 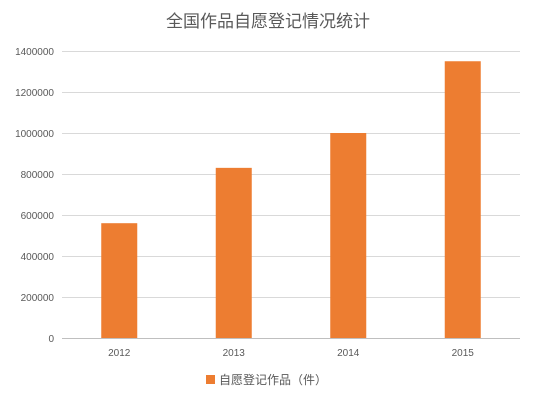 What do you see at coordinates (273, 379) in the screenshot?
I see `legend-label: 自愿登记作品（件）` at bounding box center [273, 379].